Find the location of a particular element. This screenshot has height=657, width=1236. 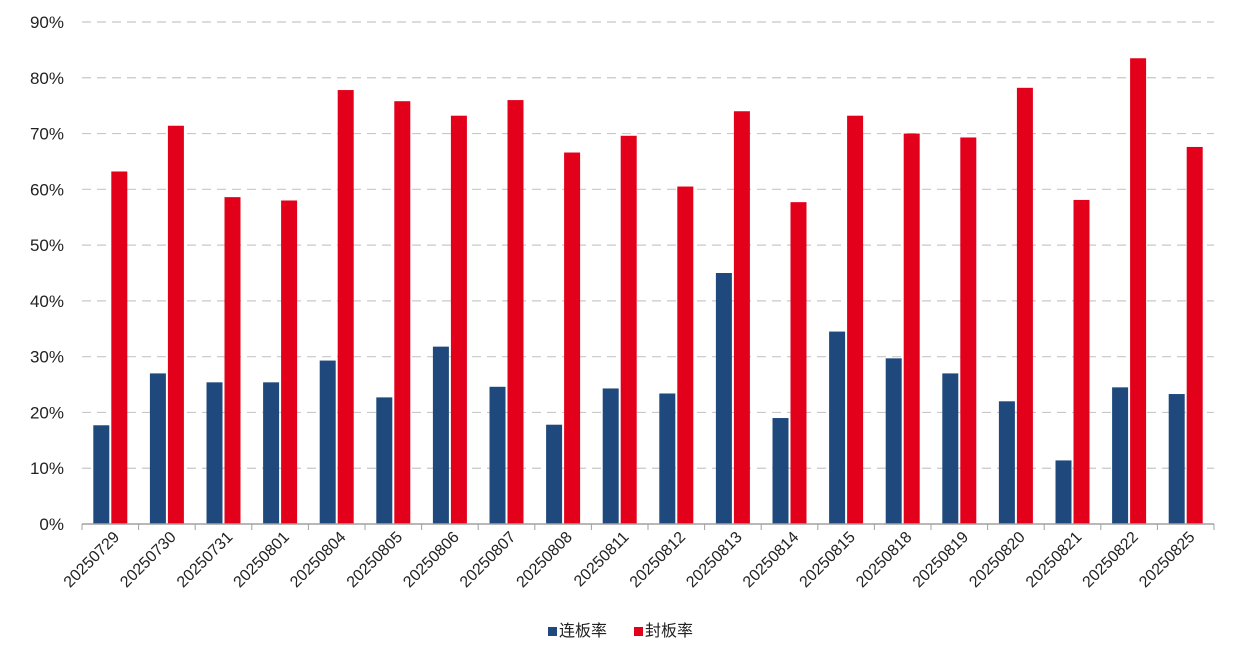

x-tick-label: 20250813 is located at coordinates (714, 560).